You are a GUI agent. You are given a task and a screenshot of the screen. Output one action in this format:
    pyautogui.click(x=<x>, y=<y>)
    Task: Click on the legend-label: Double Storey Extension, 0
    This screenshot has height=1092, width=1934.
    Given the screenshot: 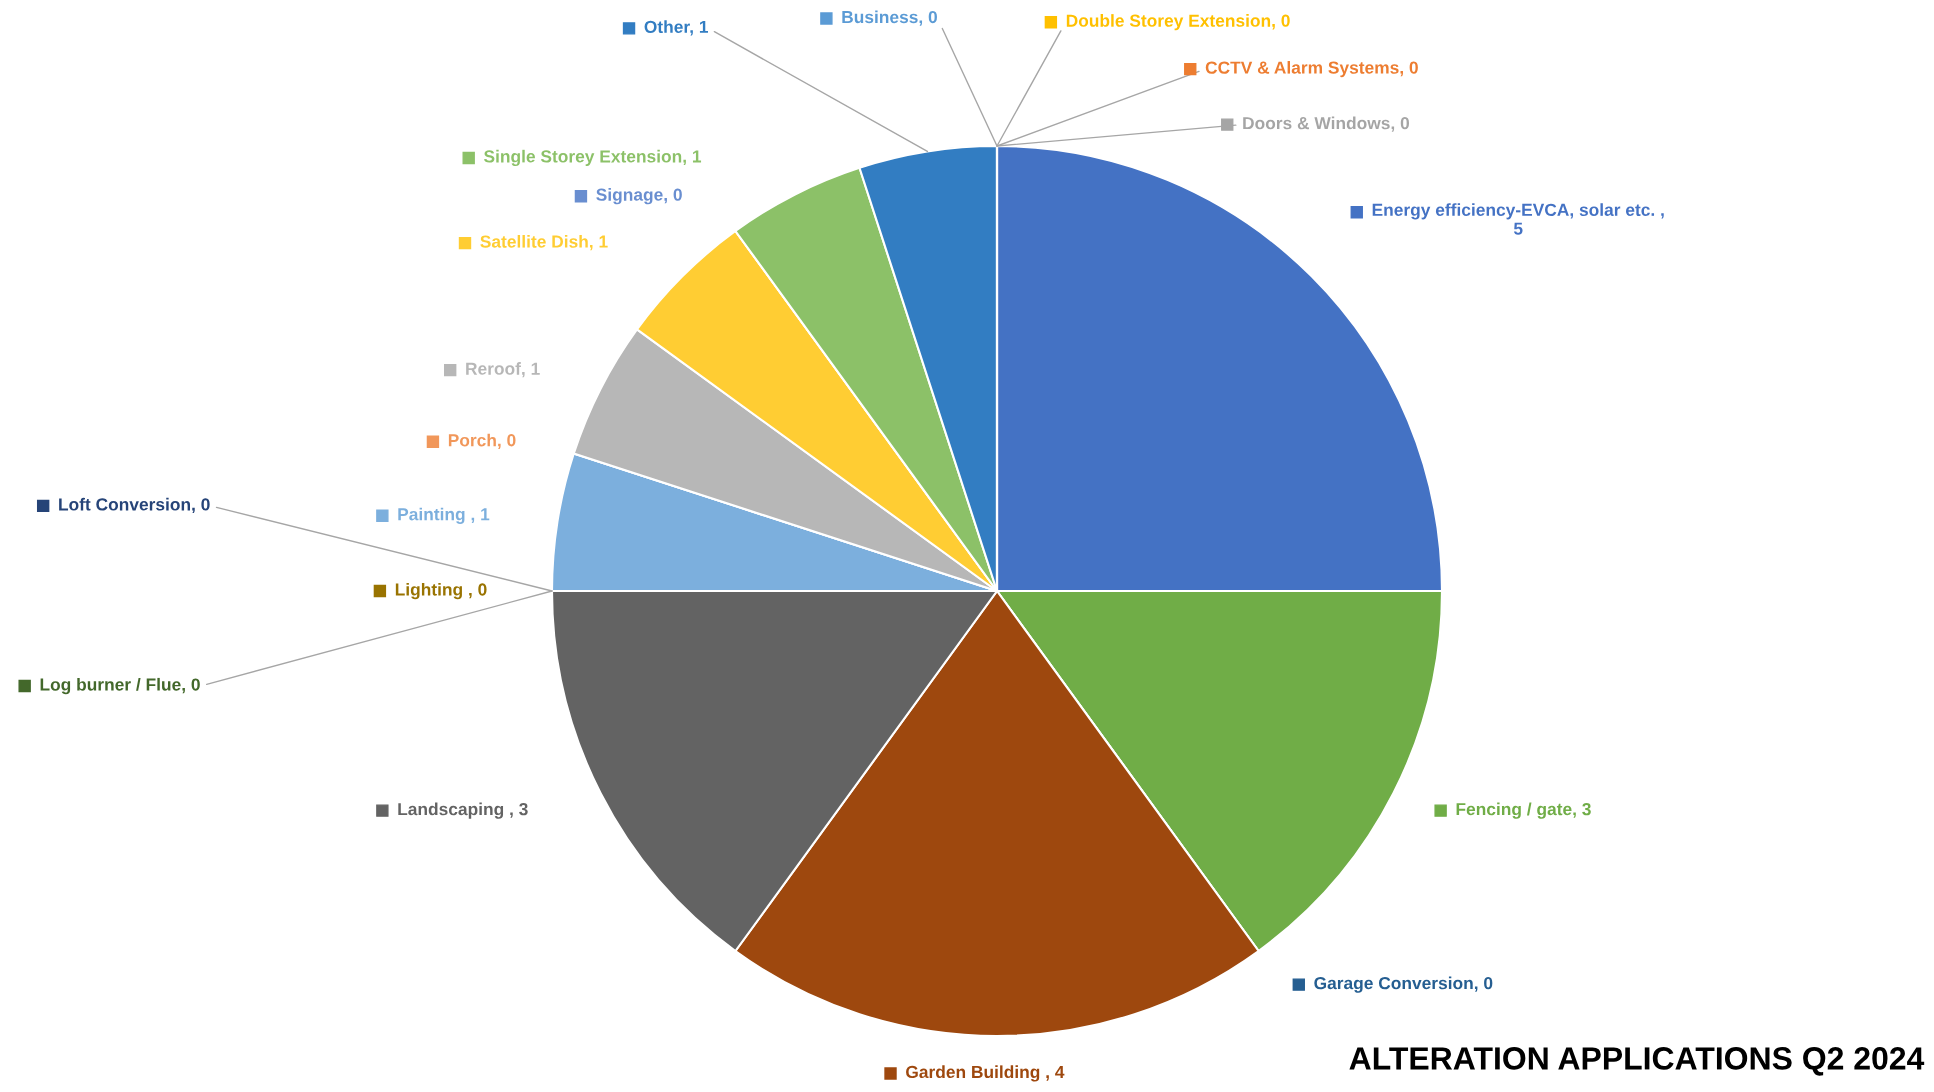 What is the action you would take?
    pyautogui.click(x=1178, y=22)
    